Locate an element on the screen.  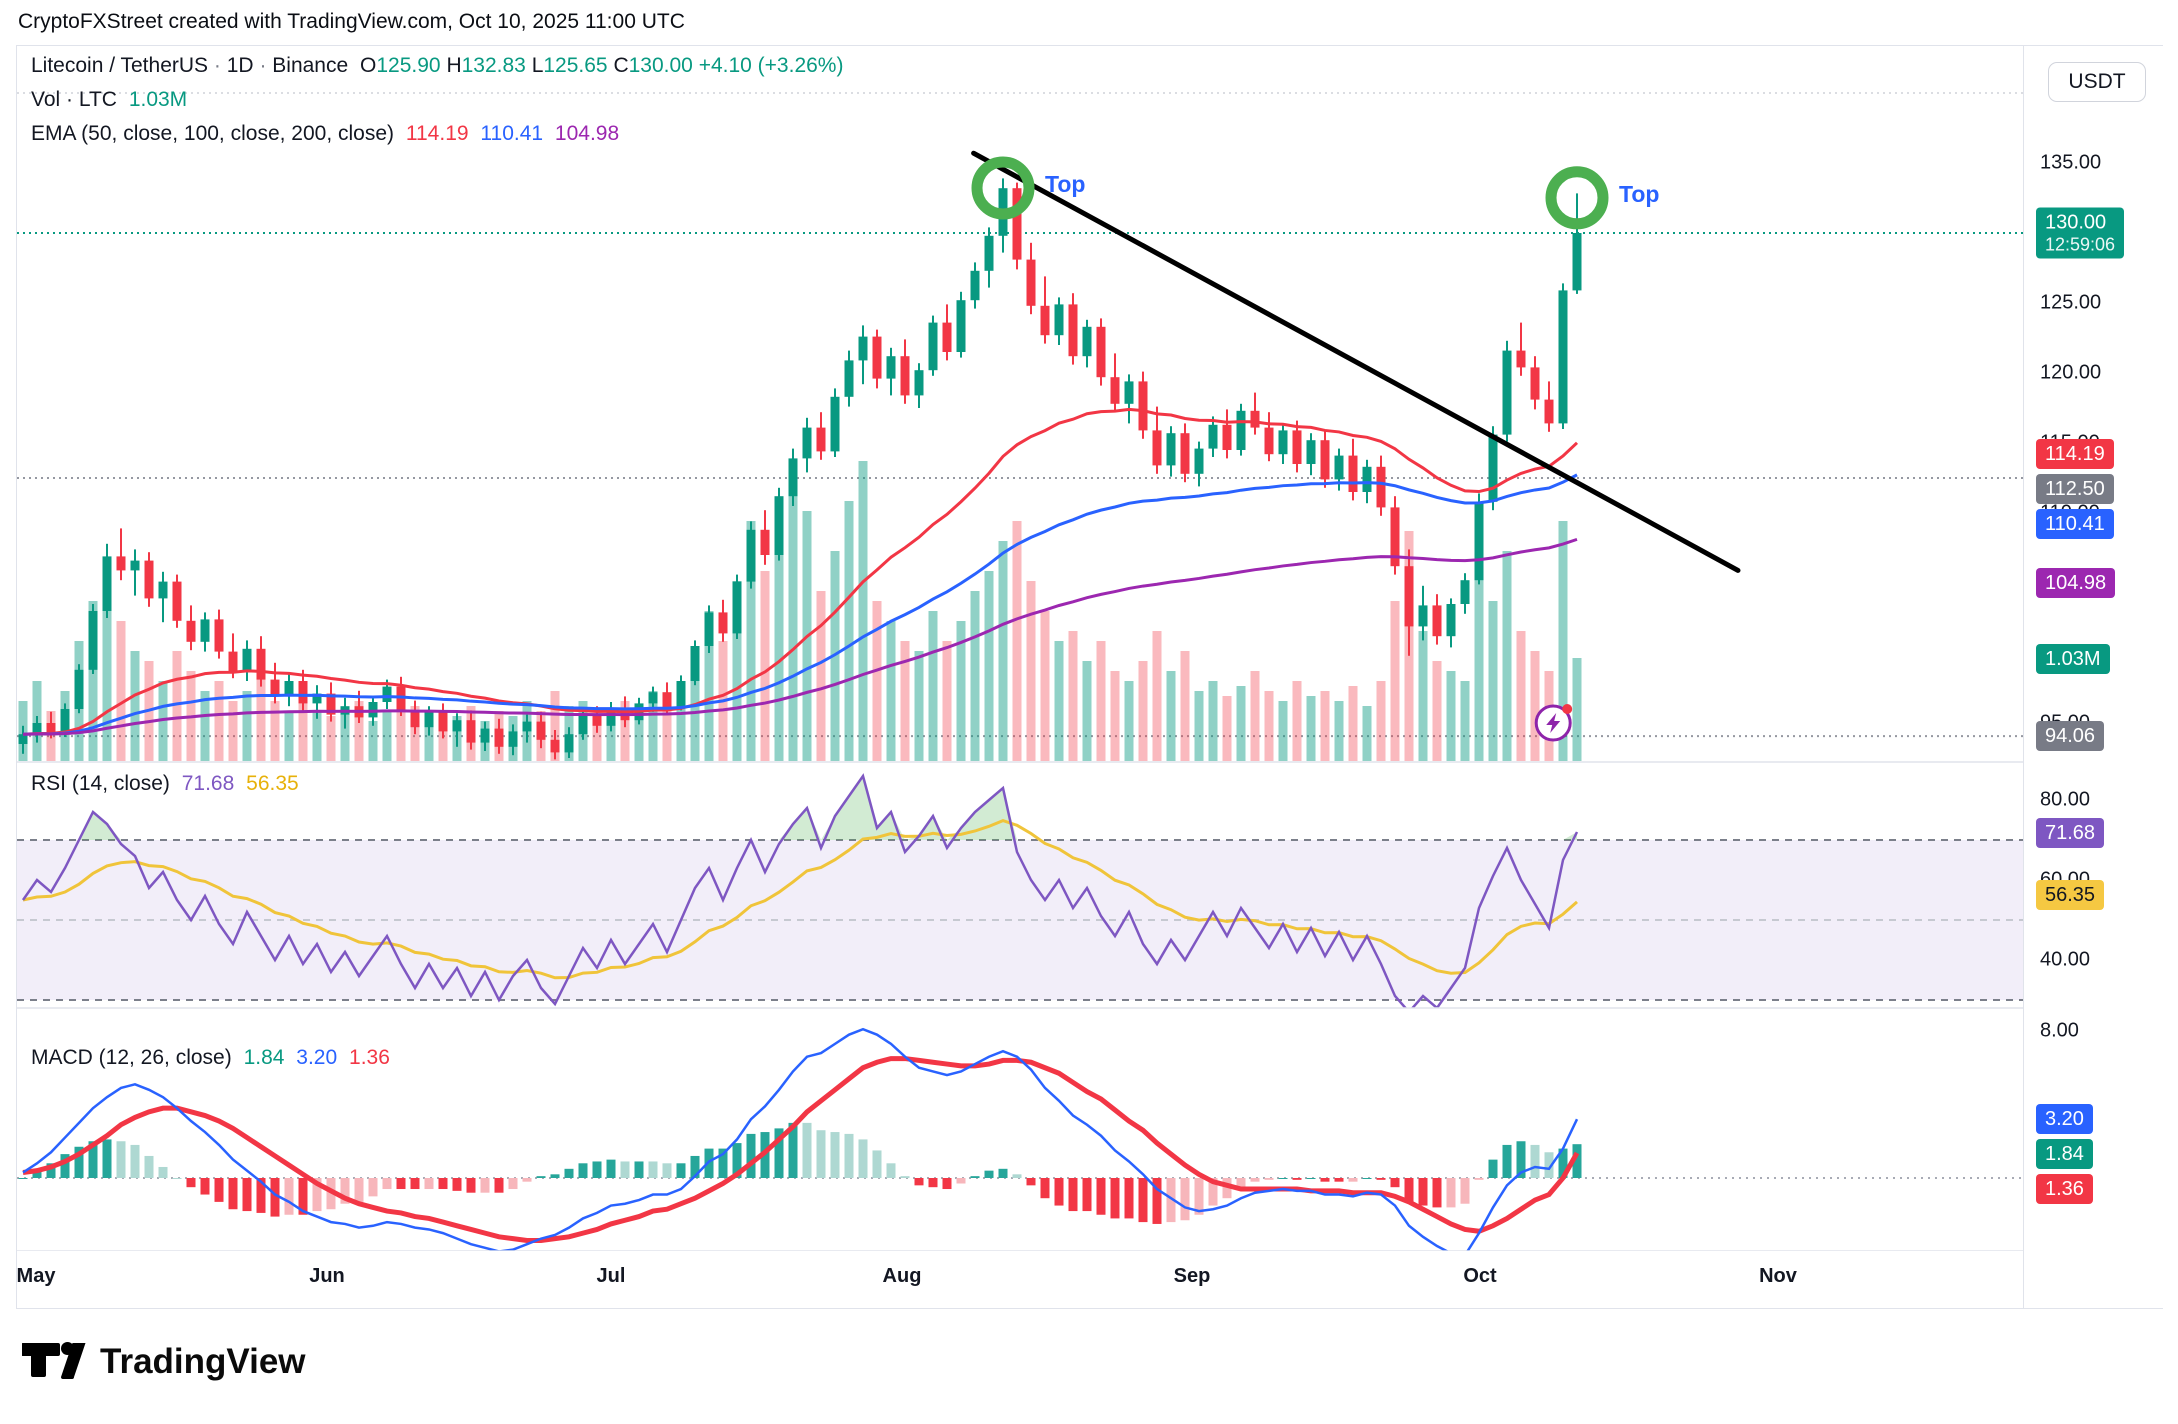
price-scale-badge: 104.98 is located at coordinates (2076, 583).